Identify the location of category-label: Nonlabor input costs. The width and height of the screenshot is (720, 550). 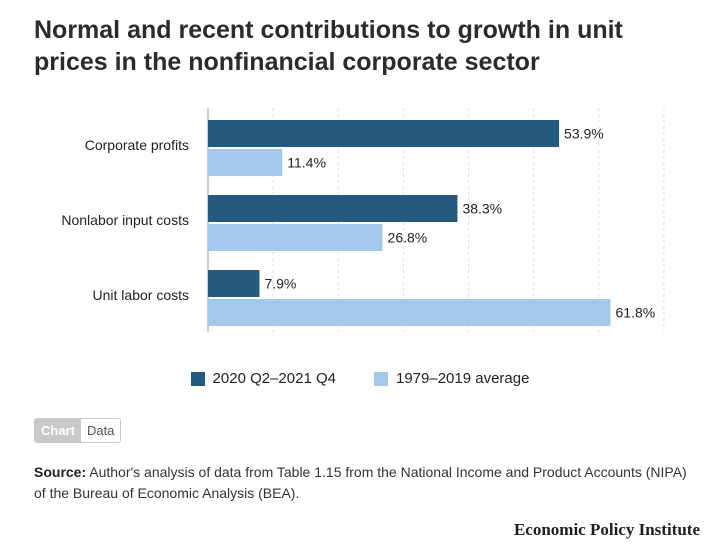
(125, 220).